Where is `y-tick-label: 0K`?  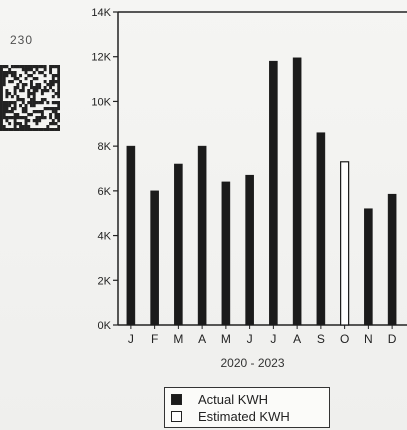 y-tick-label: 0K is located at coordinates (105, 326).